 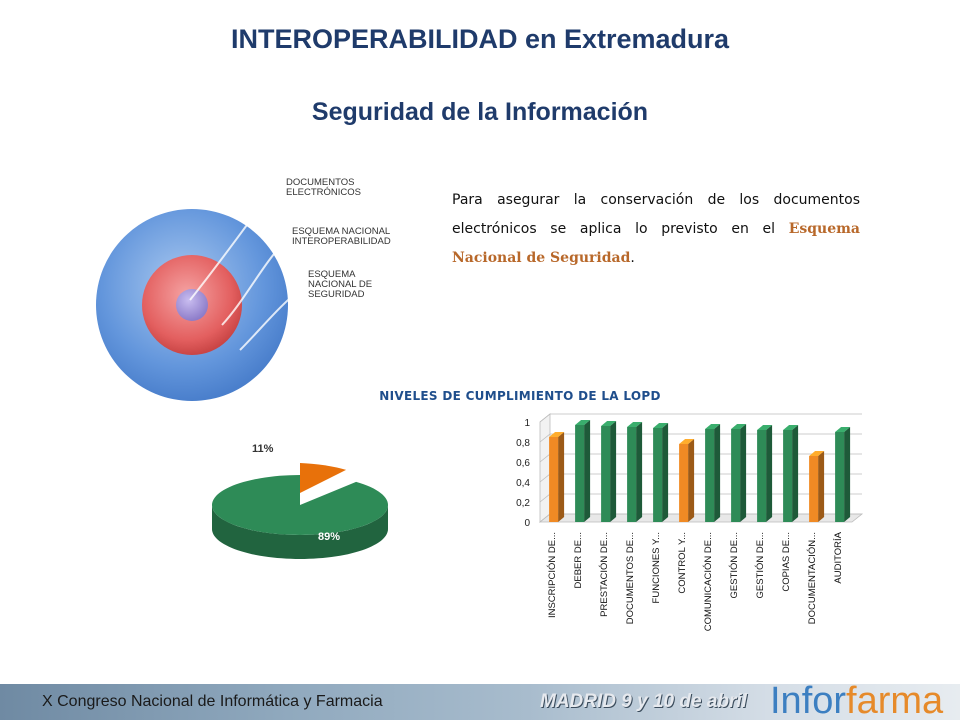 I want to click on inner-circle, so click(x=192, y=305).